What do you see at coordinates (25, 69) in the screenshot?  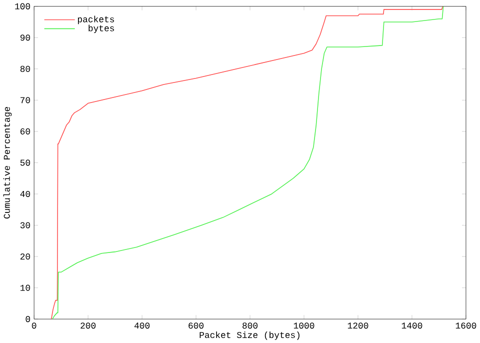 I see `y-tick-label: 80` at bounding box center [25, 69].